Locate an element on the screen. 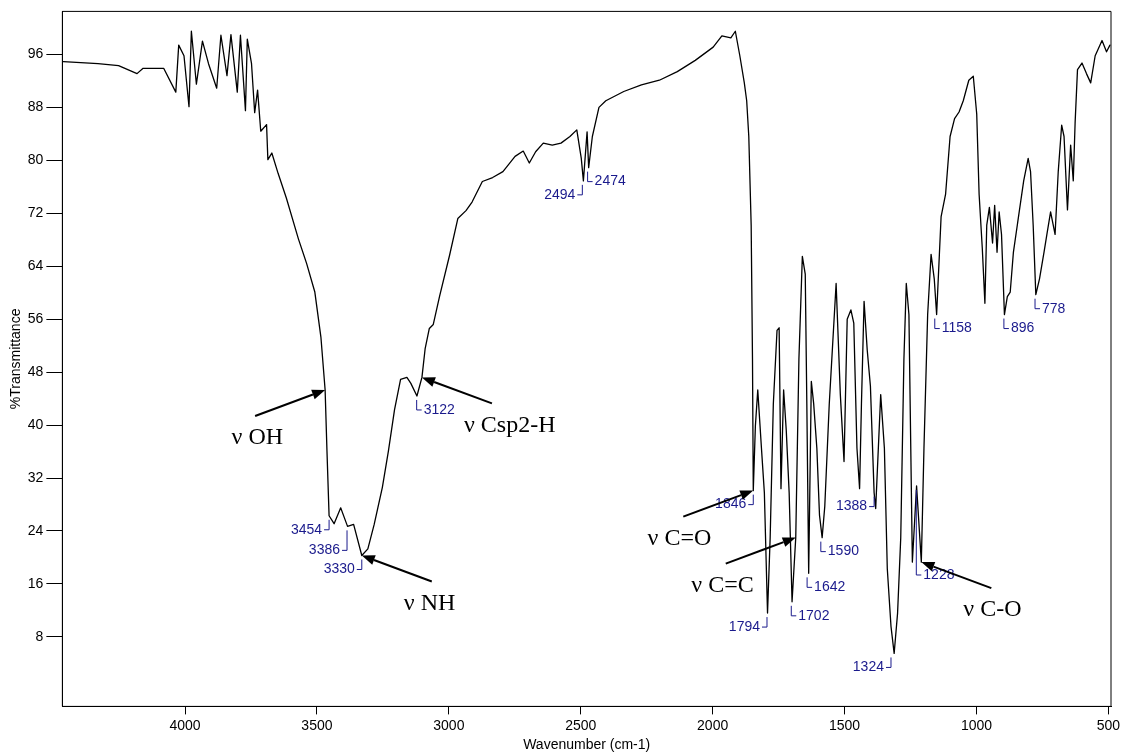 This screenshot has width=1133, height=756. x-tick-label: 3000 is located at coordinates (449, 724).